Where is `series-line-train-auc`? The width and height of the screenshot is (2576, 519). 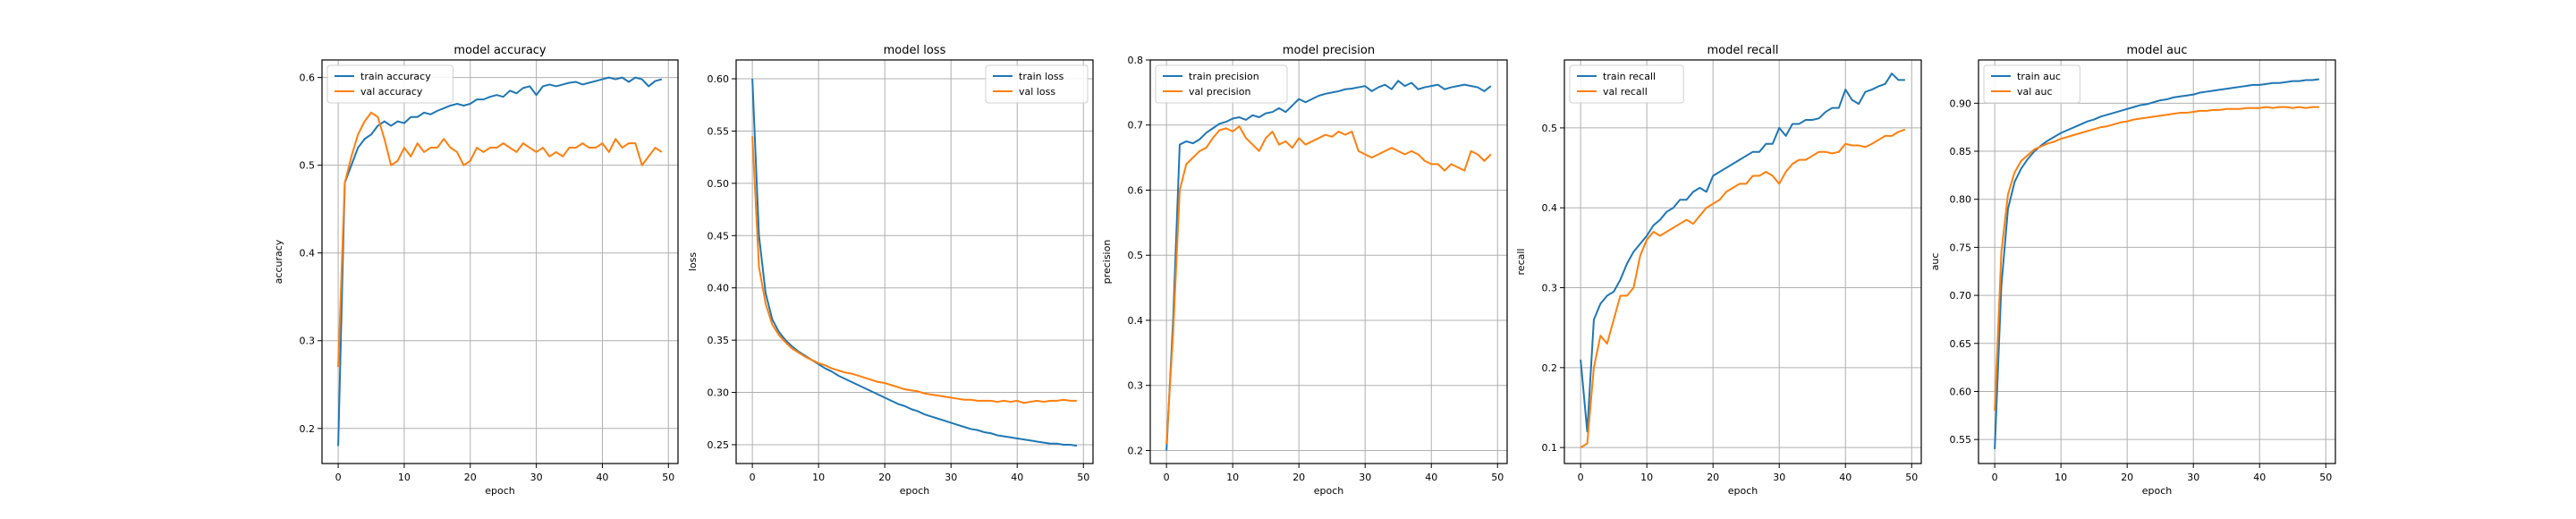 series-line-train-auc is located at coordinates (2157, 263).